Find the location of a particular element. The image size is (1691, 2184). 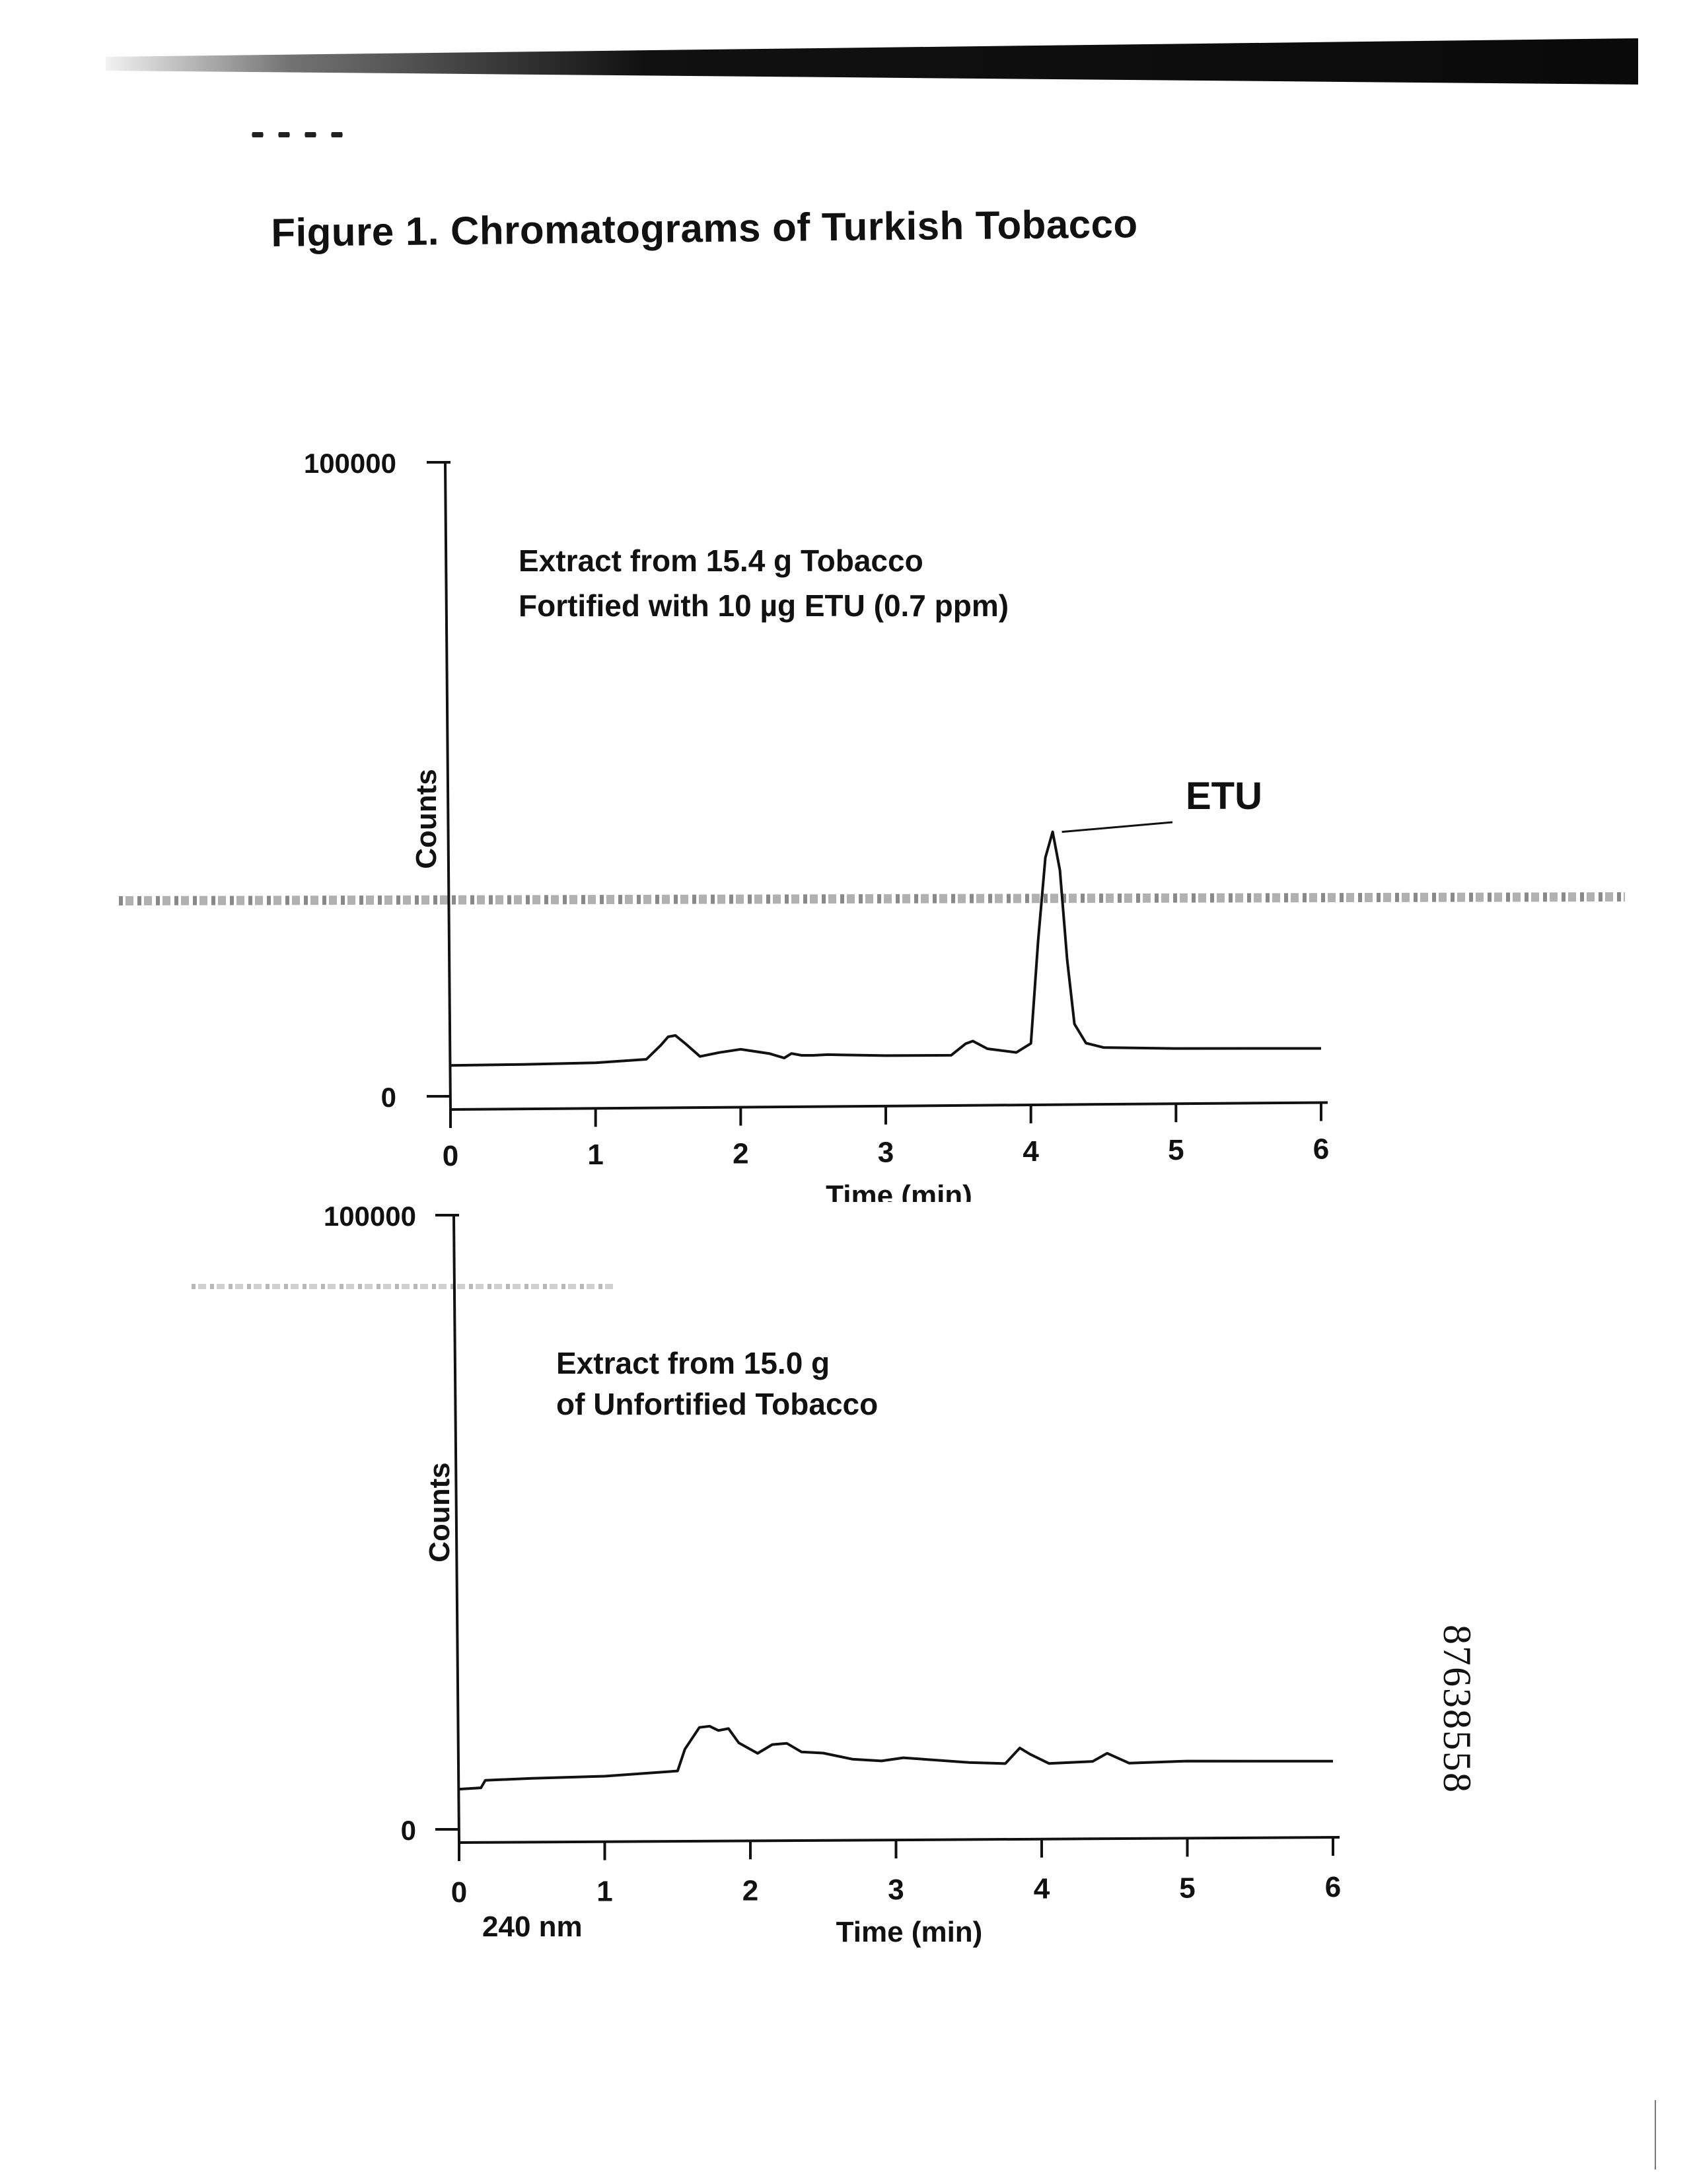

scan-edge-line is located at coordinates (1655, 2134).